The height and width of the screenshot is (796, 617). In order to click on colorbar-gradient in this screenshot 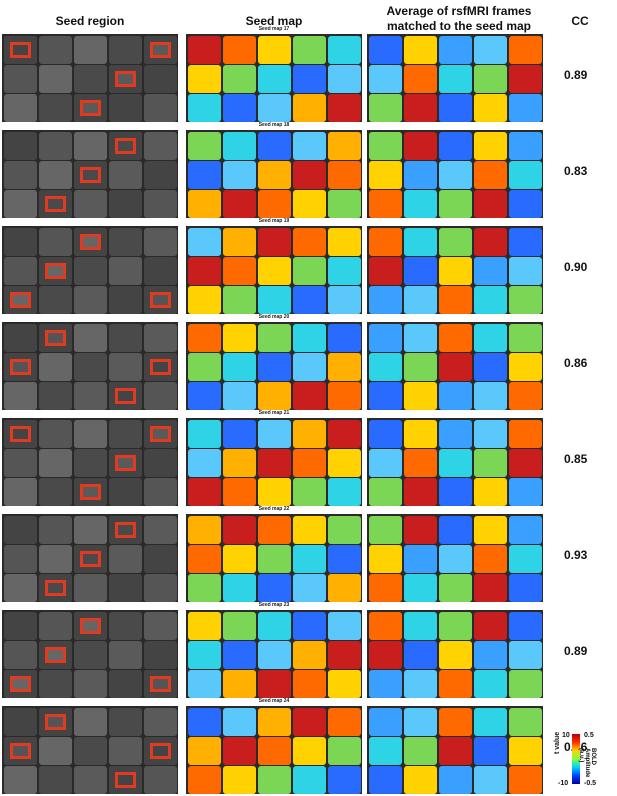, I will do `click(576, 759)`.